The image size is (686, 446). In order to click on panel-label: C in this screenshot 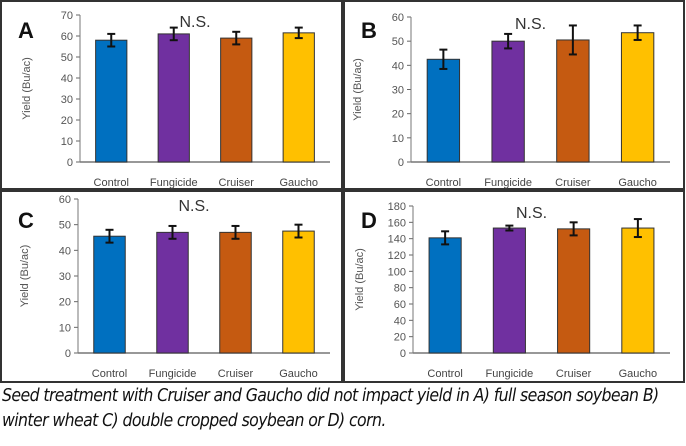, I will do `click(26, 220)`.